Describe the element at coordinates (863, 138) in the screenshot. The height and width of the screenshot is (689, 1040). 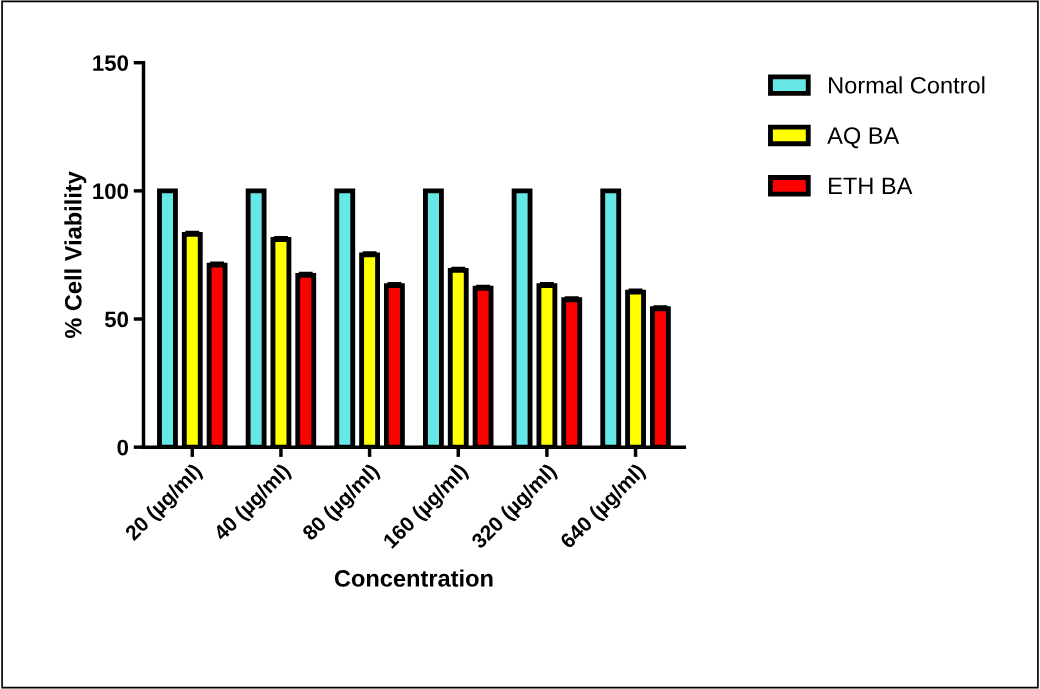
I see `legend-label: AQ BA` at that location.